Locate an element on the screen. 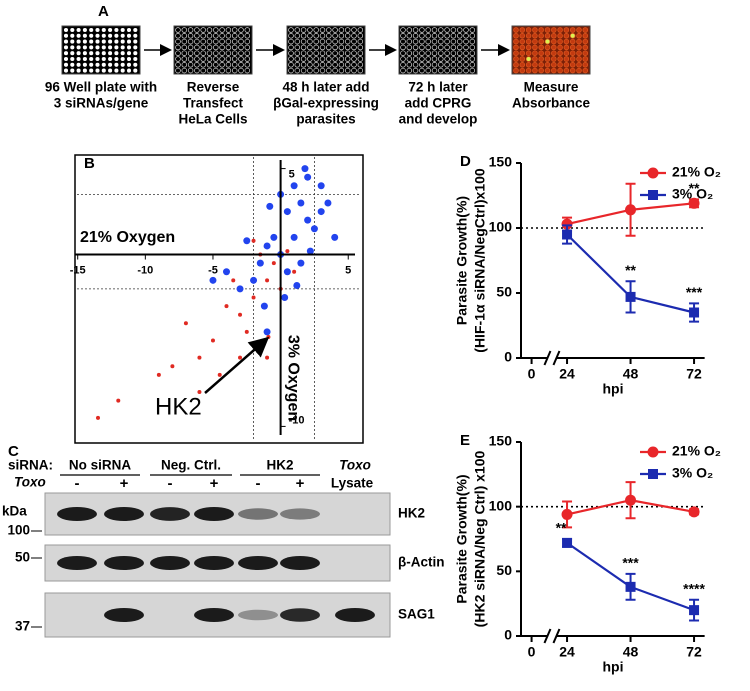 The image size is (750, 691). x-axis-label: hpi is located at coordinates (613, 667).